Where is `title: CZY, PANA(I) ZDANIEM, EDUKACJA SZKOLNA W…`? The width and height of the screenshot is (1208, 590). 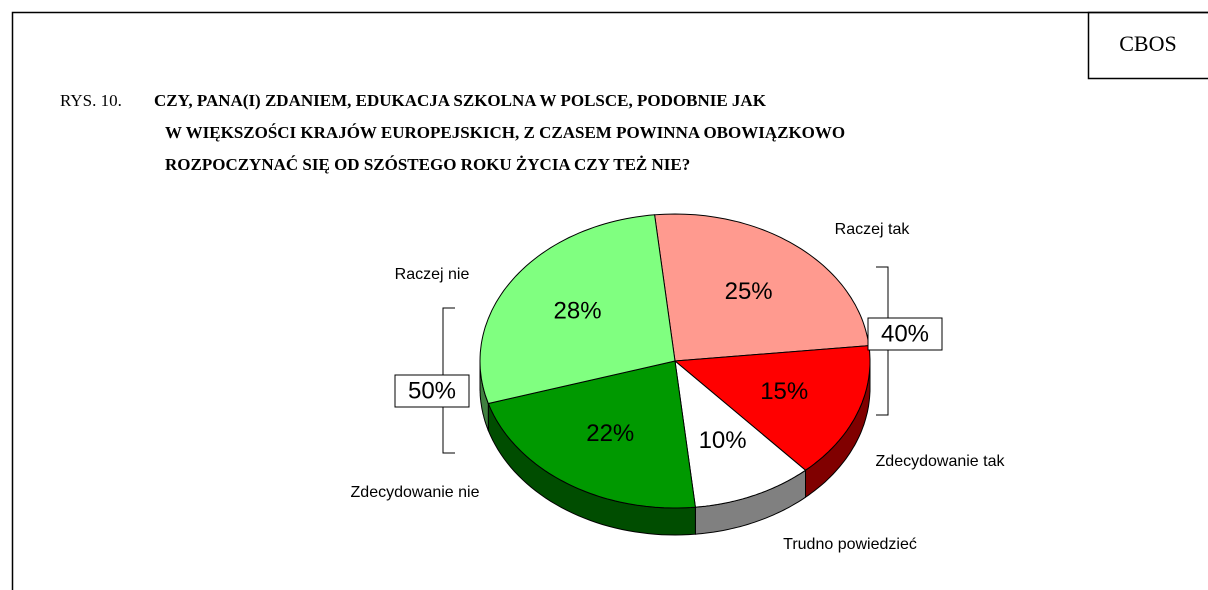 title: CZY, PANA(I) ZDANIEM, EDUKACJA SZKOLNA W… is located at coordinates (460, 100).